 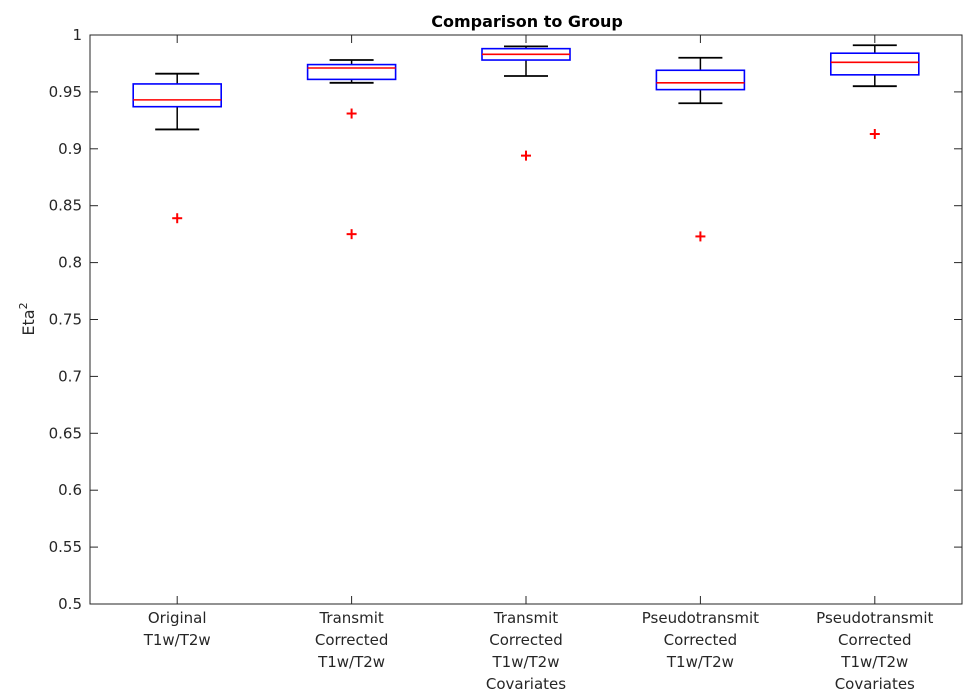 I want to click on x-category-label: Transmit Corrected T1w/T2w Covariates, so click(x=526, y=649).